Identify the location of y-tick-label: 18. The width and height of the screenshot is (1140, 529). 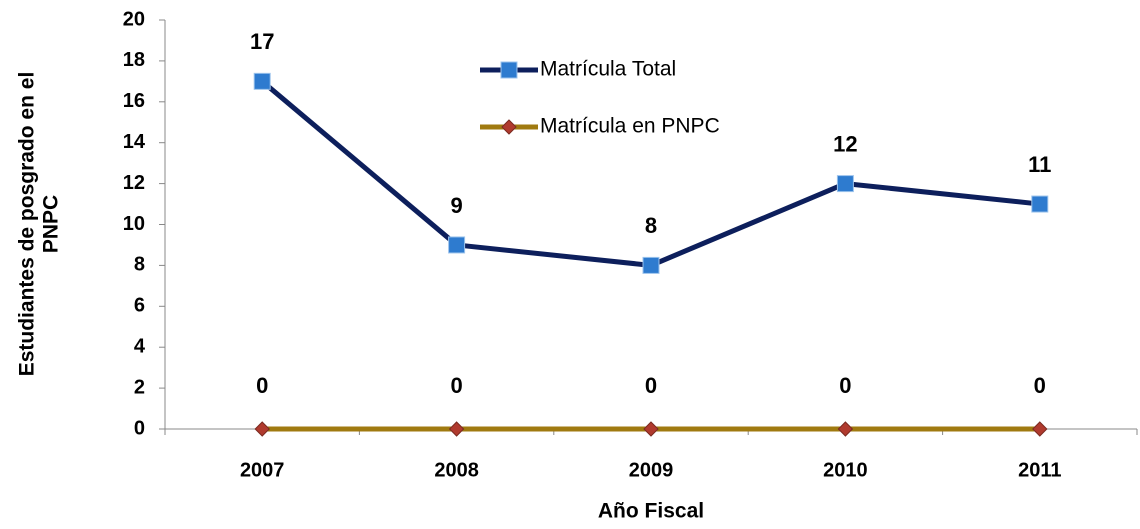
(134, 60).